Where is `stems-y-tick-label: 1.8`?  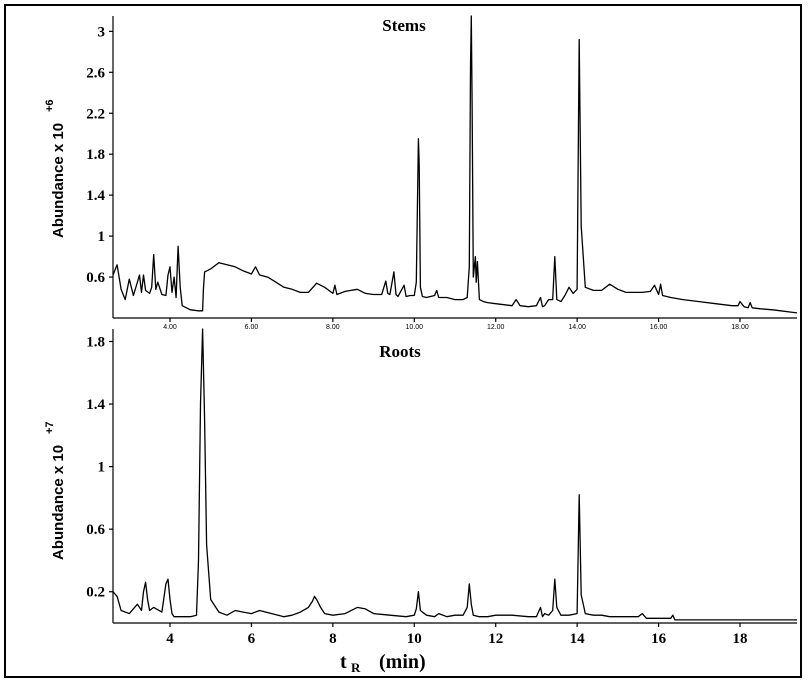 stems-y-tick-label: 1.8 is located at coordinates (95, 155).